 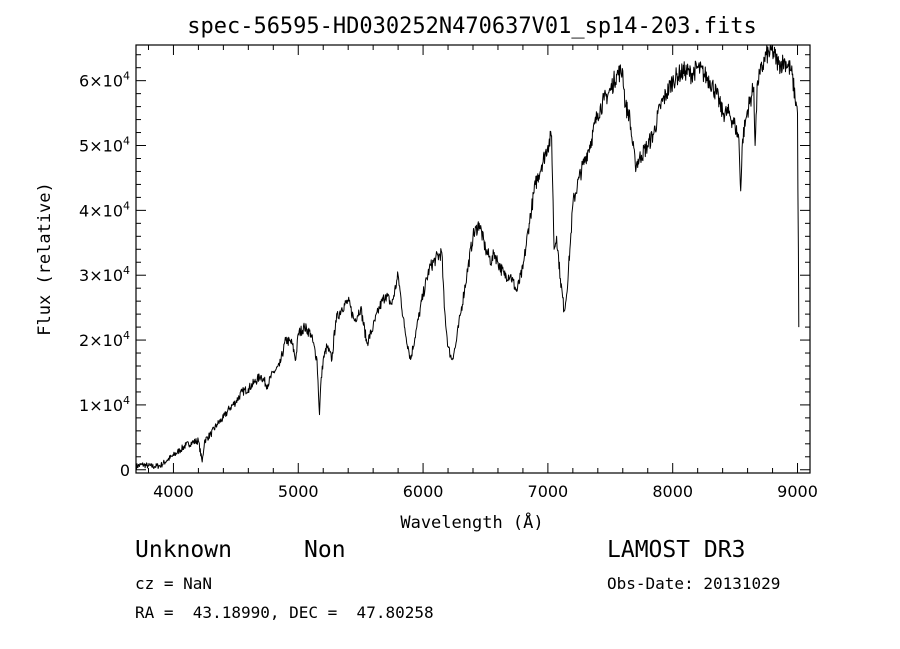 I want to click on x-tick-label: 8000, so click(x=672, y=491).